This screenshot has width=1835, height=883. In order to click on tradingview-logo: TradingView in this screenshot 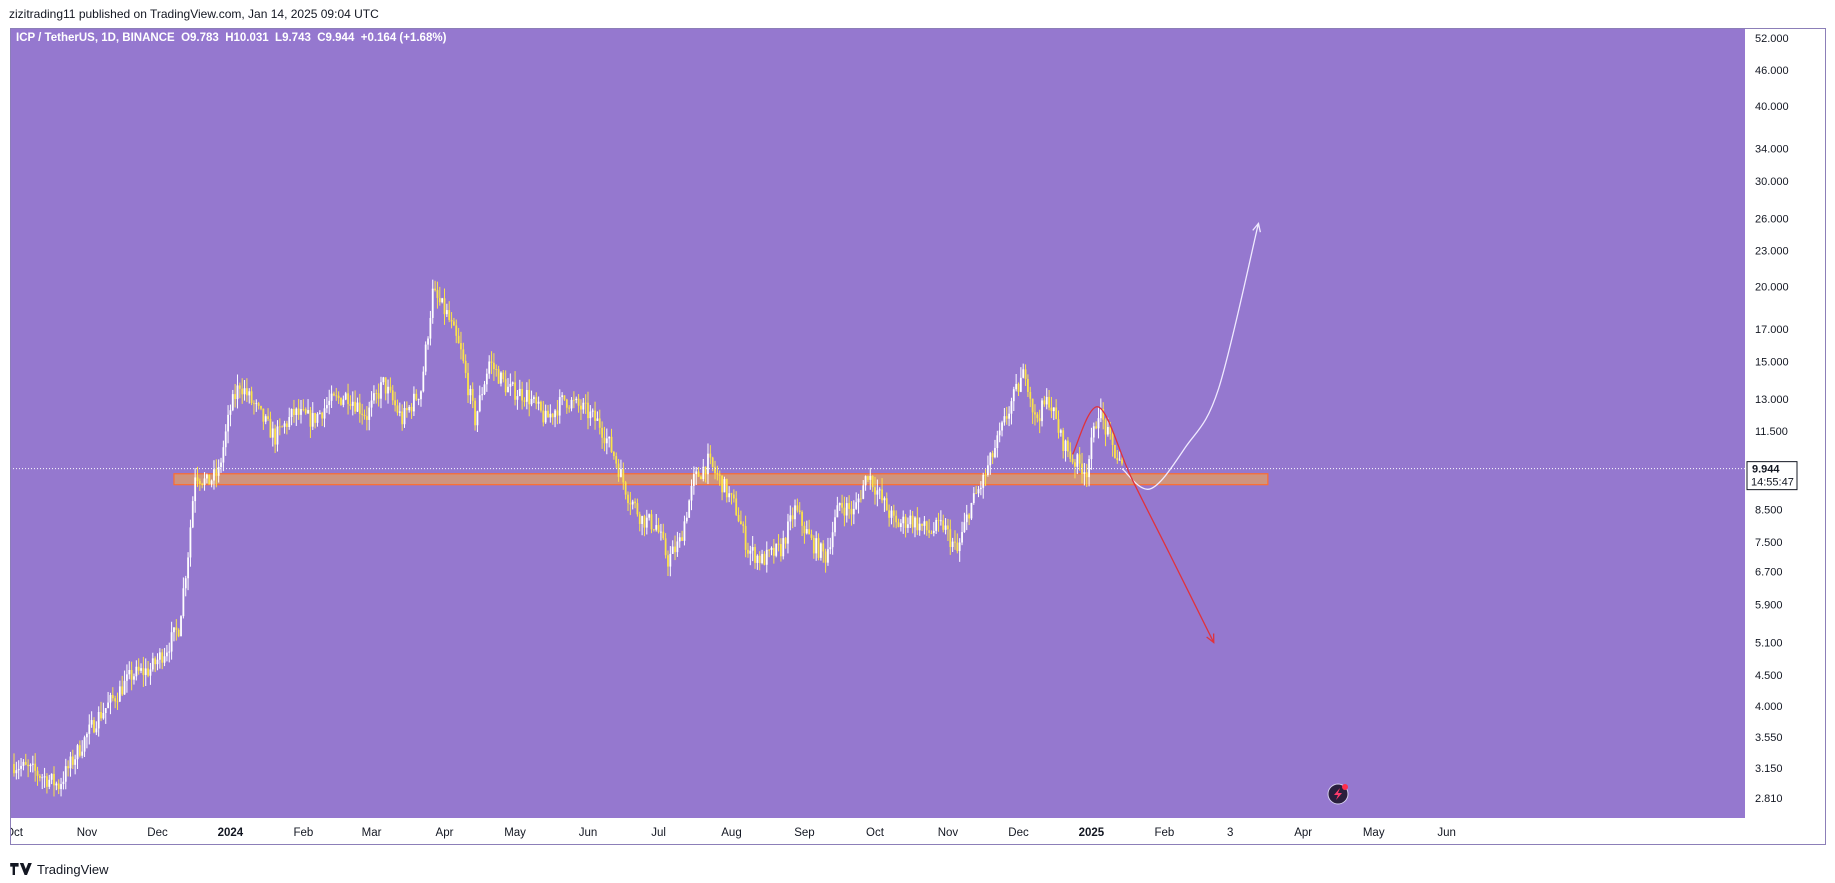, I will do `click(59, 869)`.